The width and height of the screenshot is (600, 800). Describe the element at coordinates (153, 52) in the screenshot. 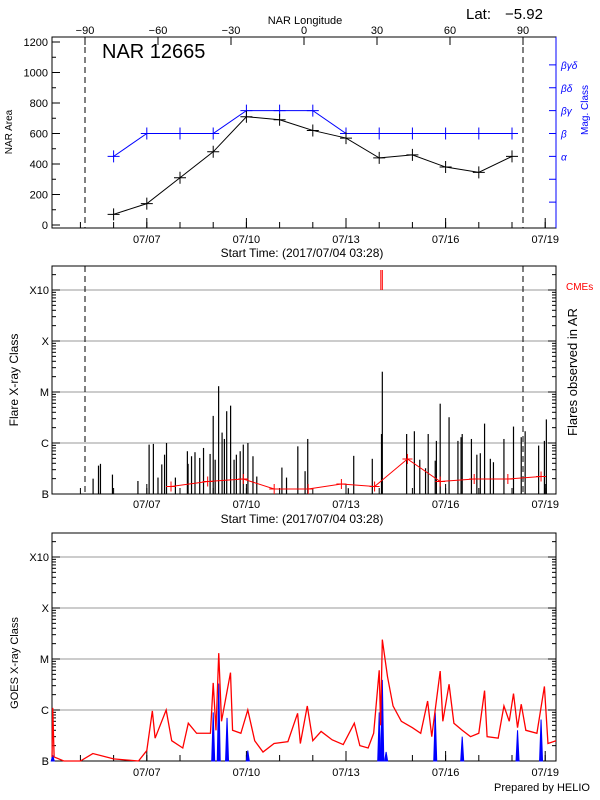

I see `region-title: NAR 12665` at that location.